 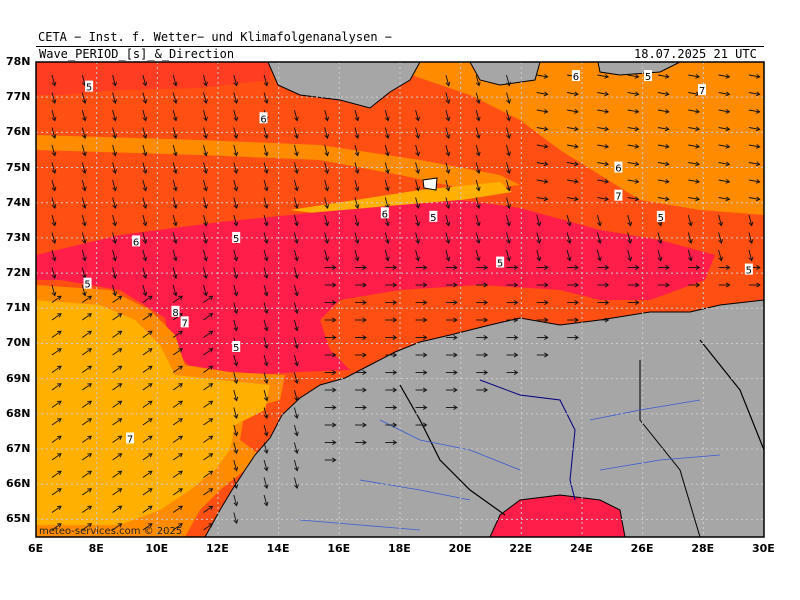 What do you see at coordinates (763, 548) in the screenshot?
I see `longitude-label: 30E` at bounding box center [763, 548].